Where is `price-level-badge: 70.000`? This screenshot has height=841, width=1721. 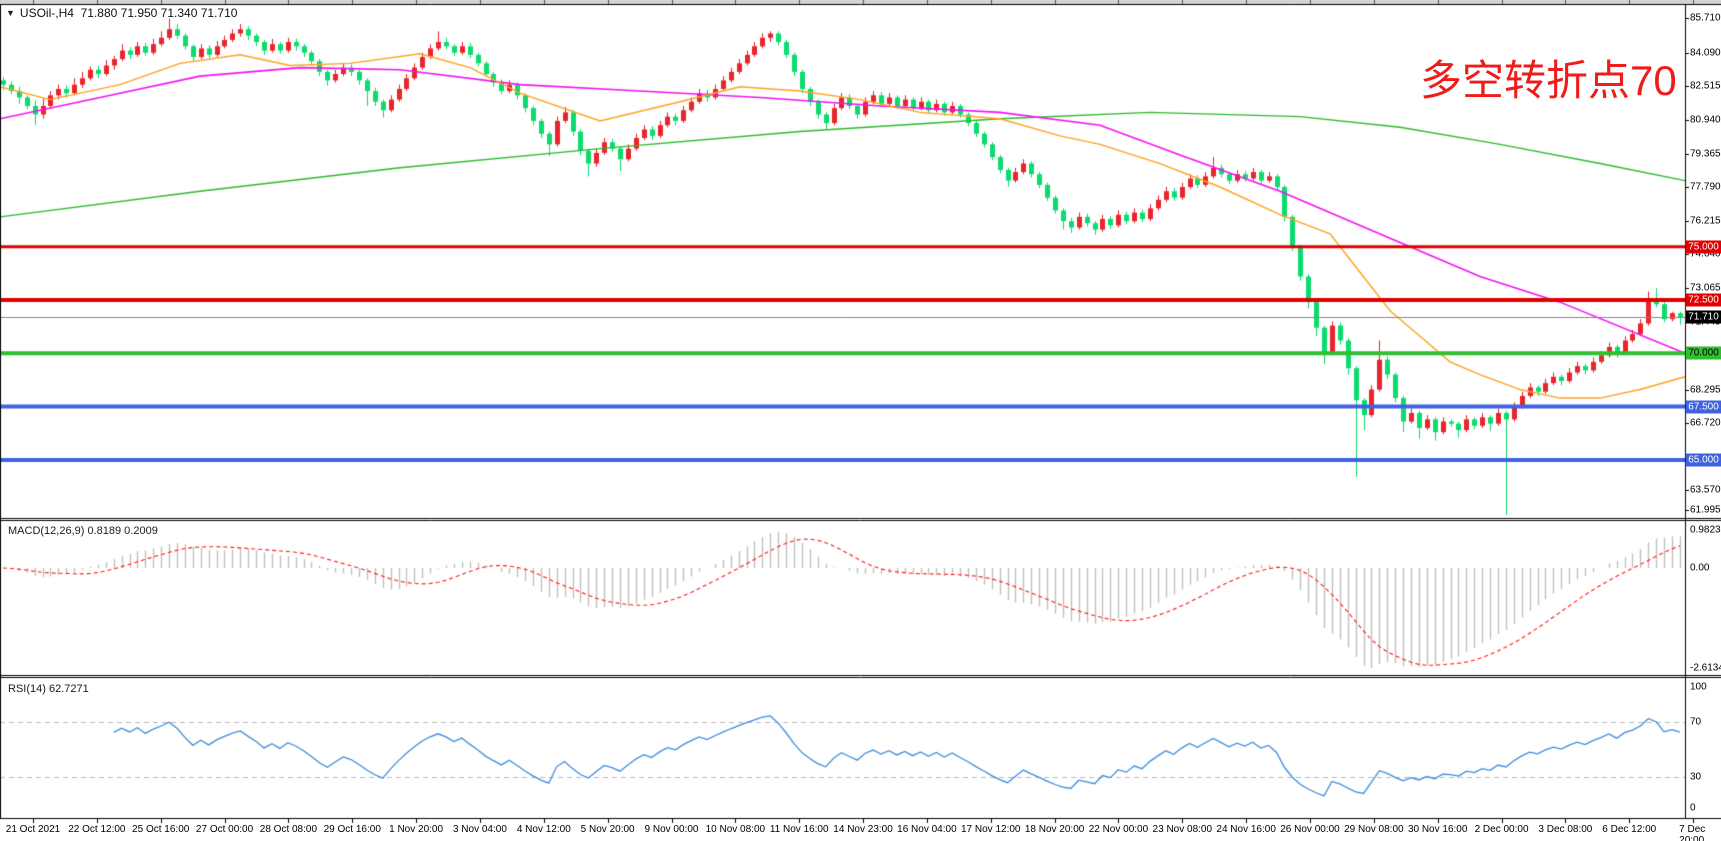
price-level-badge: 70.000 is located at coordinates (1703, 353).